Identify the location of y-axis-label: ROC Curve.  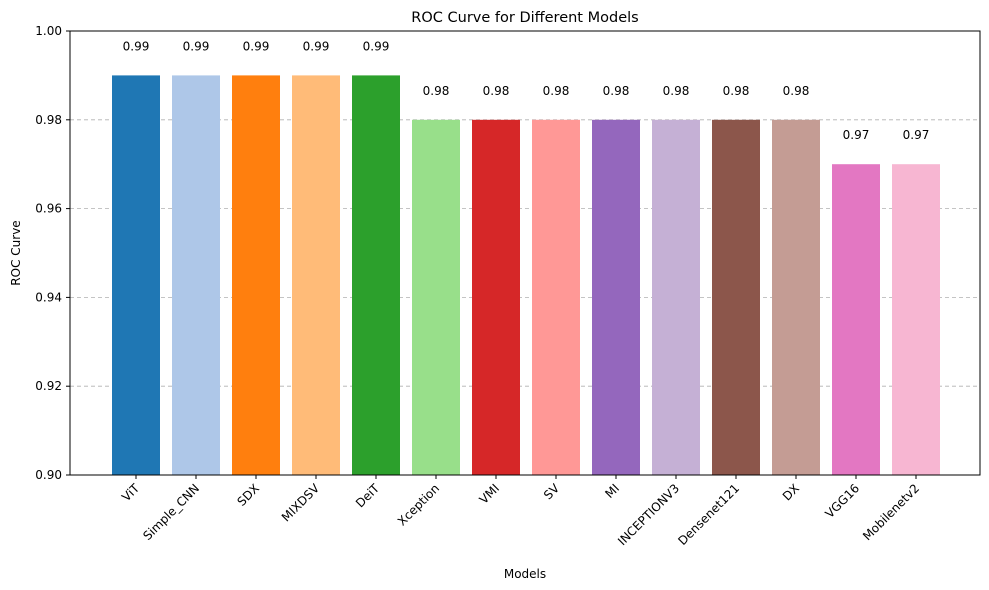
(16, 252).